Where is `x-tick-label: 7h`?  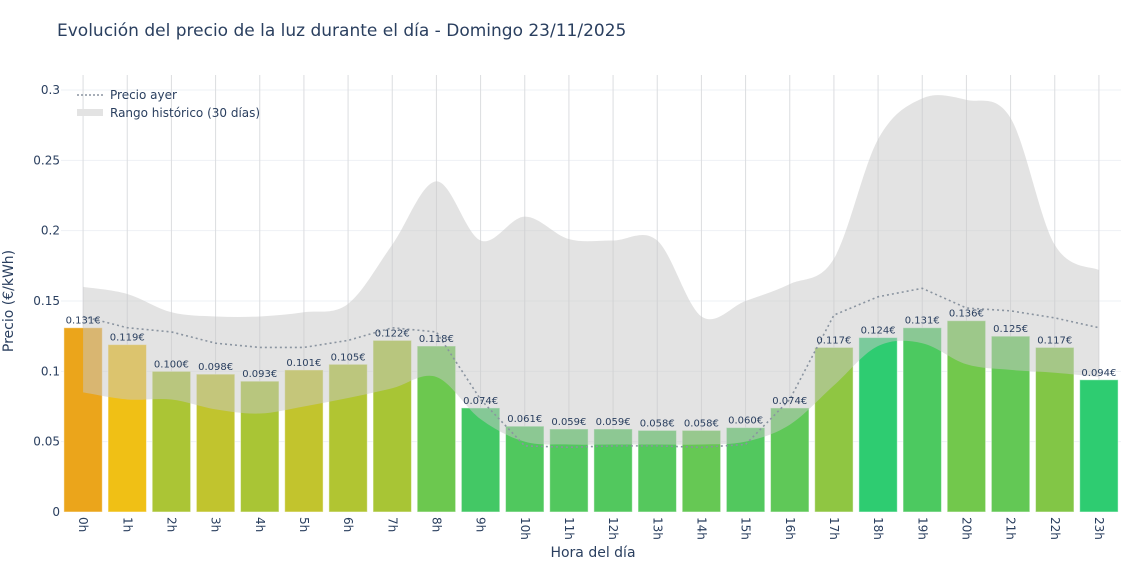 x-tick-label: 7h is located at coordinates (392, 524).